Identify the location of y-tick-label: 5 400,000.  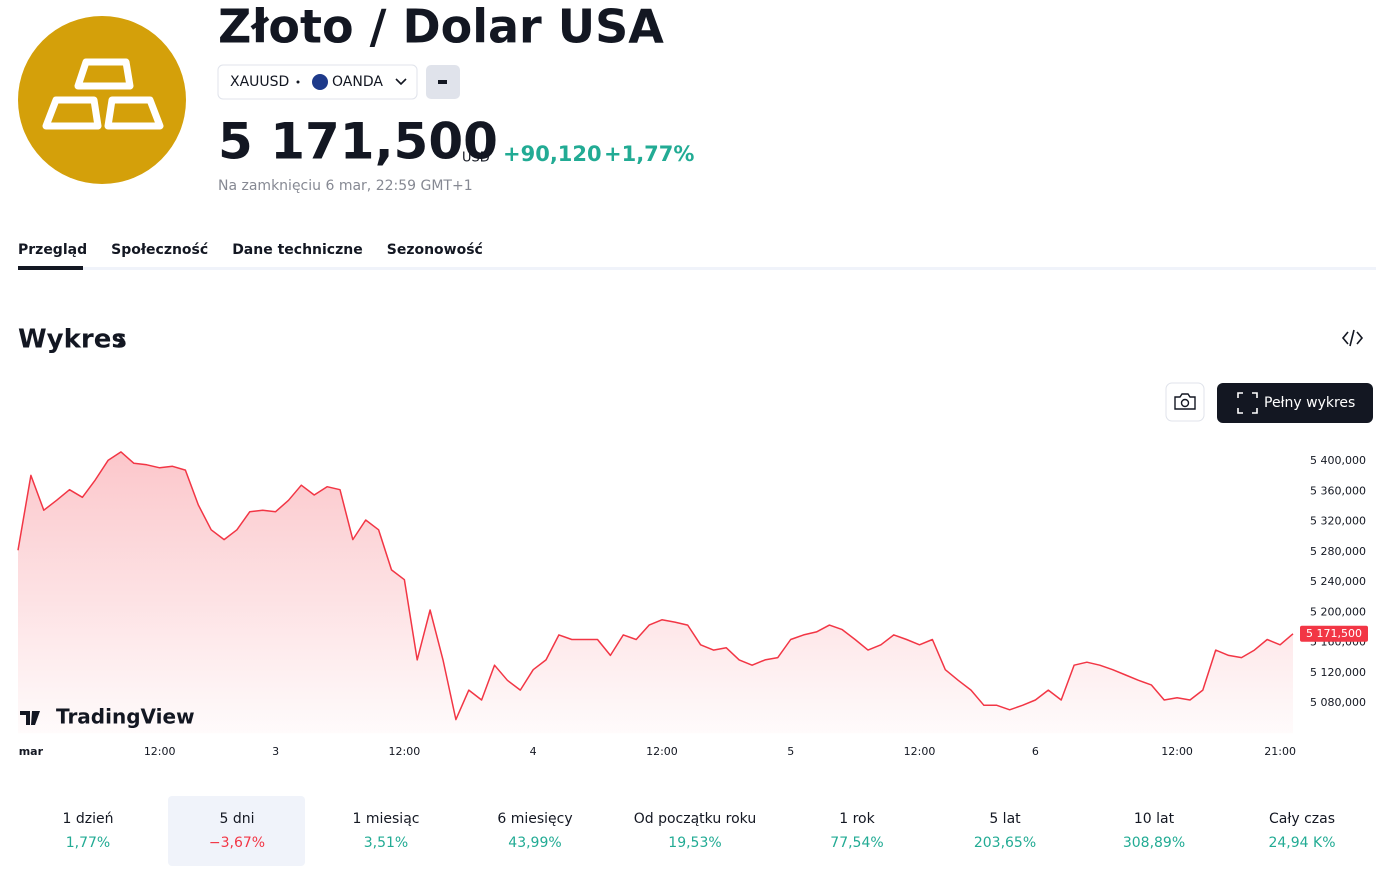
(1338, 460).